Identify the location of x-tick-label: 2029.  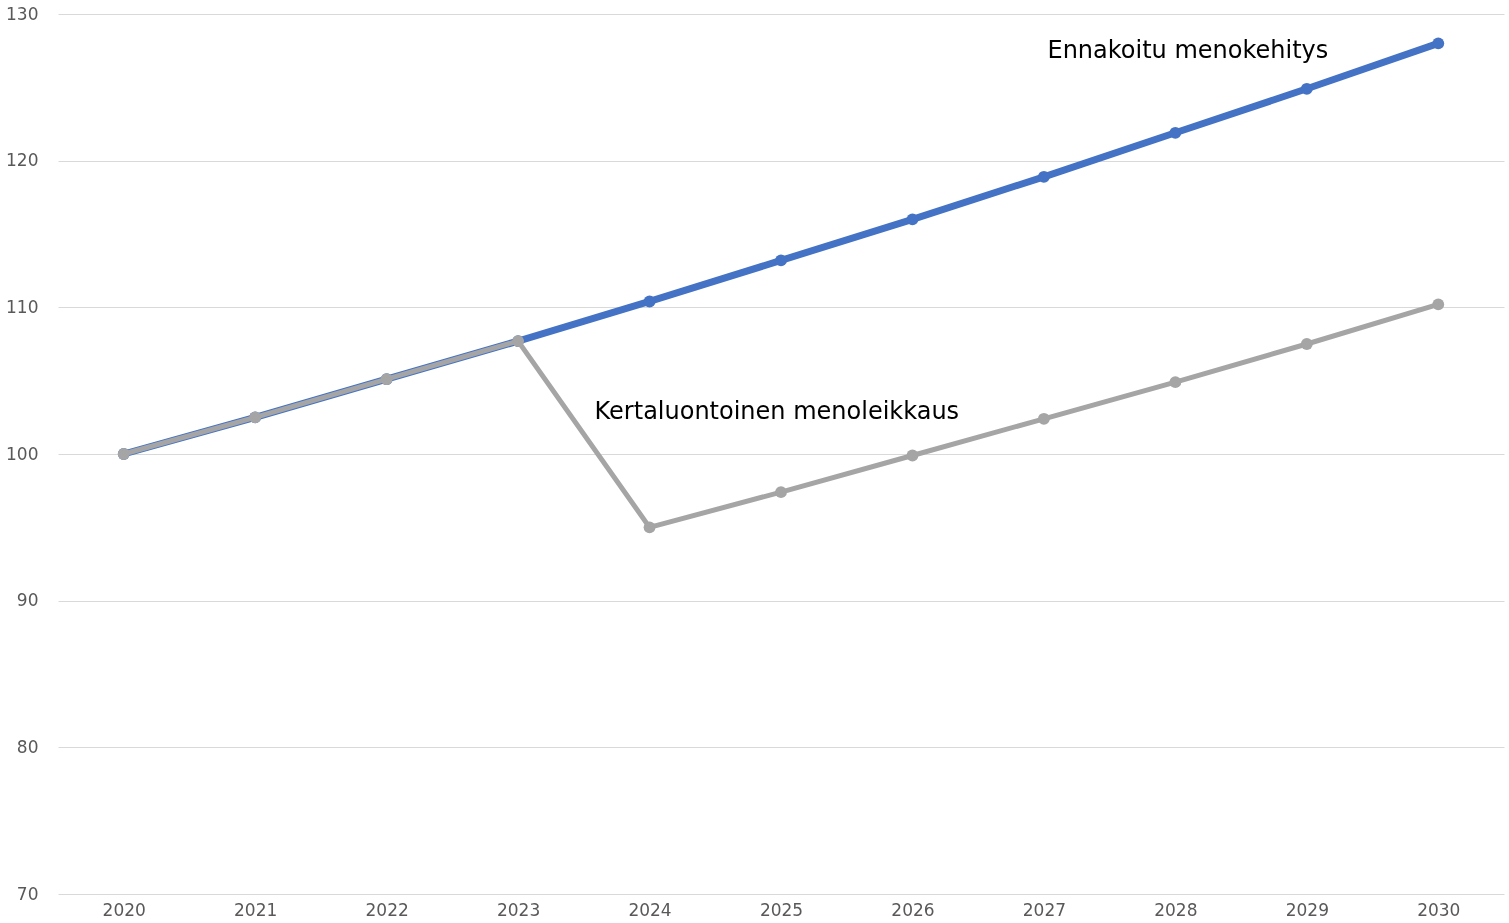
(1307, 909).